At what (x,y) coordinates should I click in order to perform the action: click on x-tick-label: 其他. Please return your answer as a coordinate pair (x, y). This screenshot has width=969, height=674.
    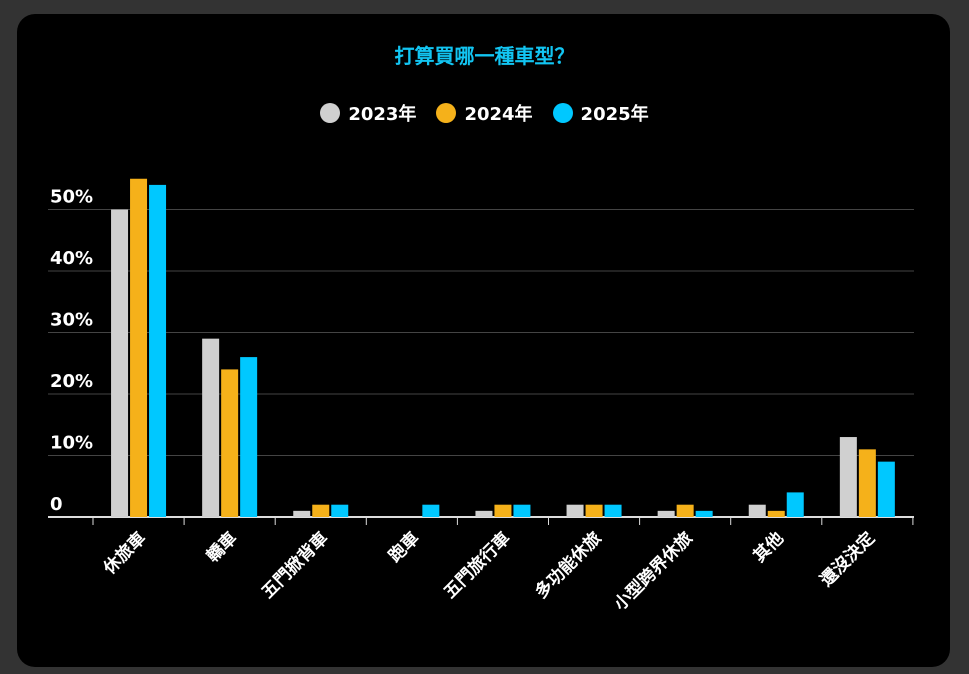
    Looking at the image, I should click on (768, 547).